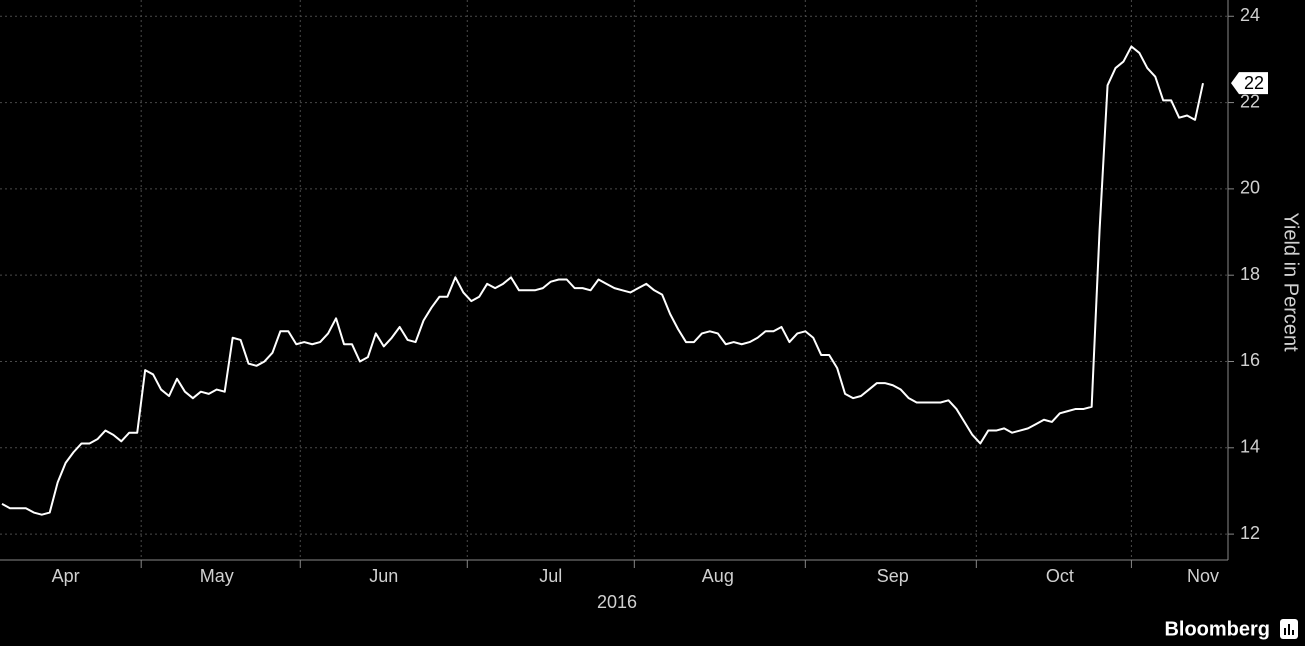  Describe the element at coordinates (1291, 282) in the screenshot. I see `y-axis-label: Yield in Percent` at that location.